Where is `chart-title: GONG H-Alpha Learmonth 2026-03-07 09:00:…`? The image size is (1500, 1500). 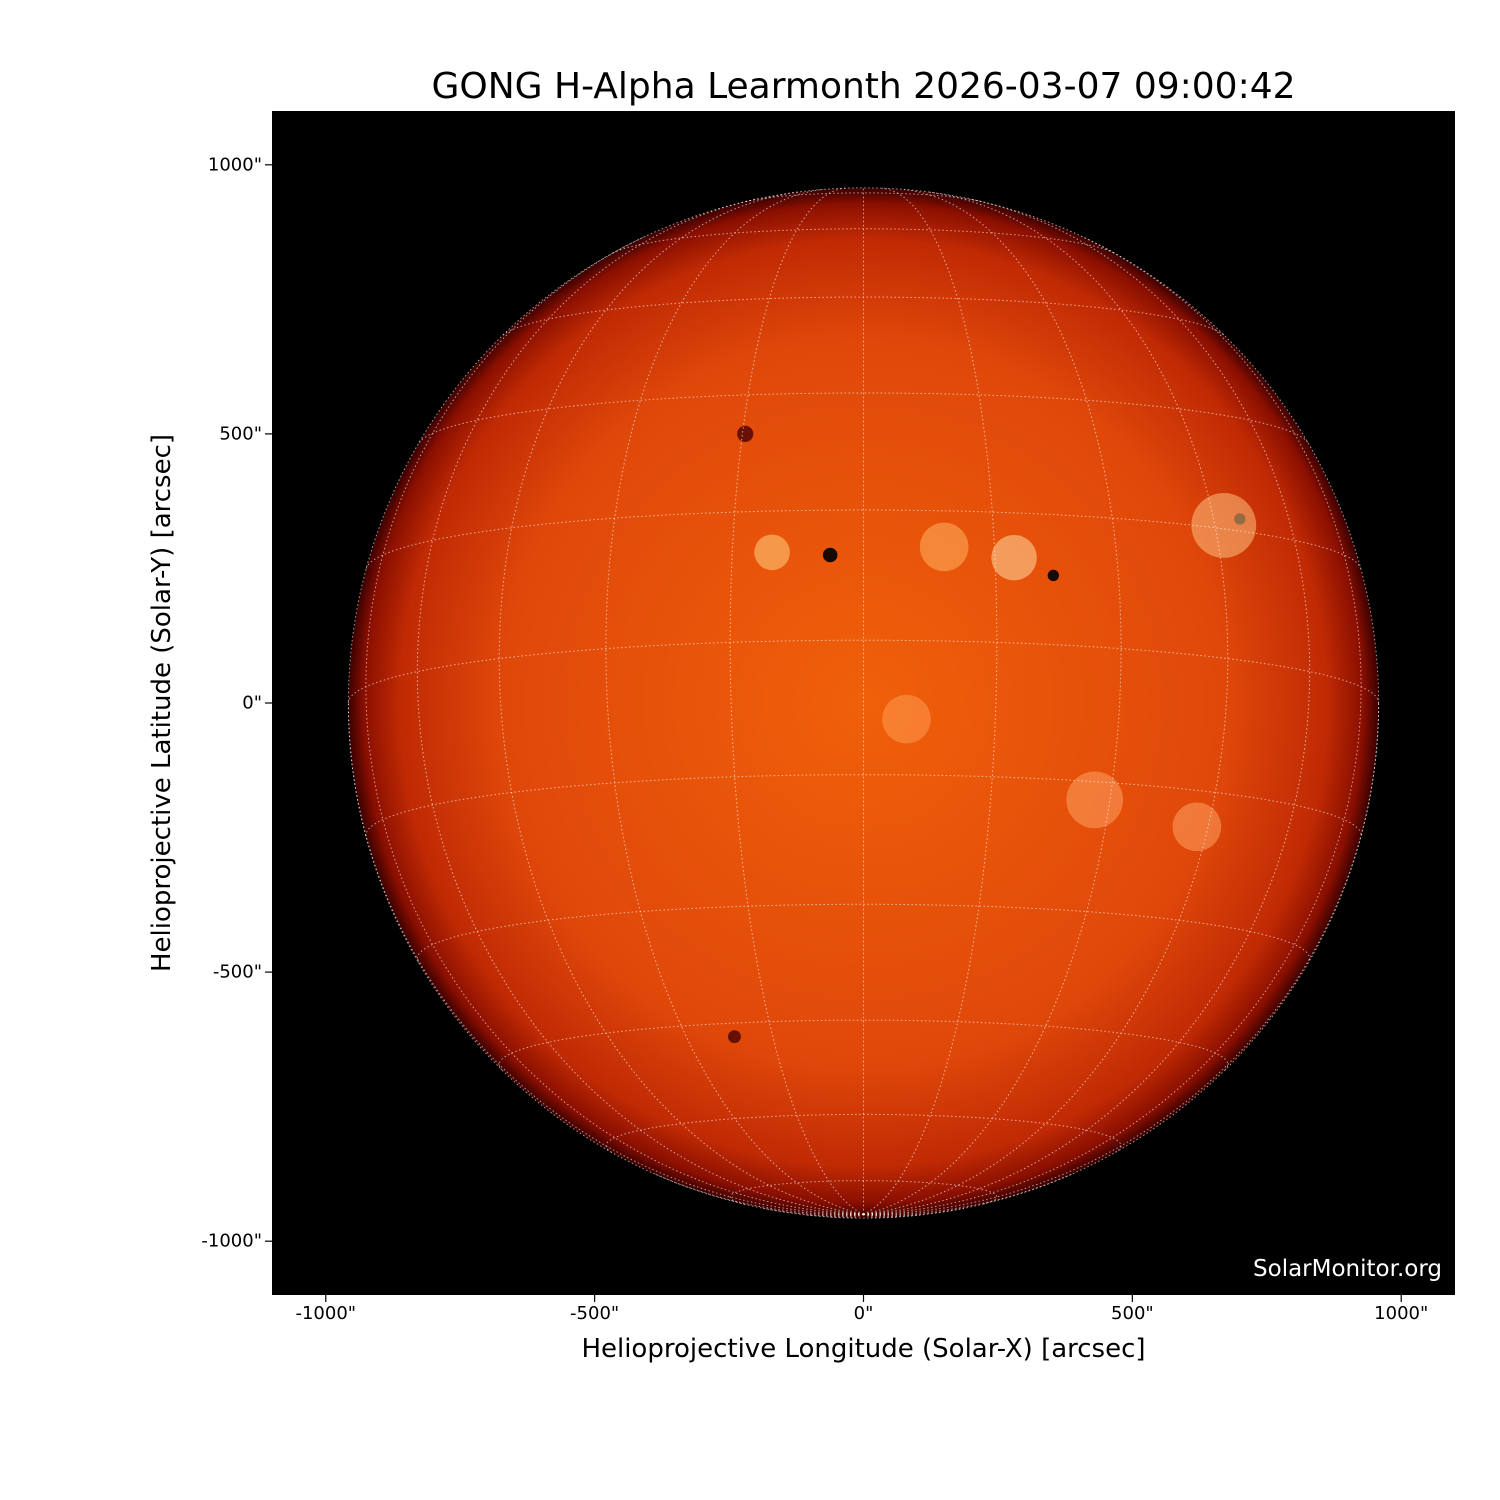 chart-title: GONG H-Alpha Learmonth 2026-03-07 09:00:… is located at coordinates (863, 86).